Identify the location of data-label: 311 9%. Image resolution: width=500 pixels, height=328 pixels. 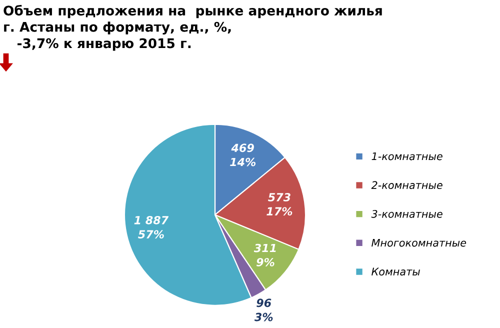
(265, 255).